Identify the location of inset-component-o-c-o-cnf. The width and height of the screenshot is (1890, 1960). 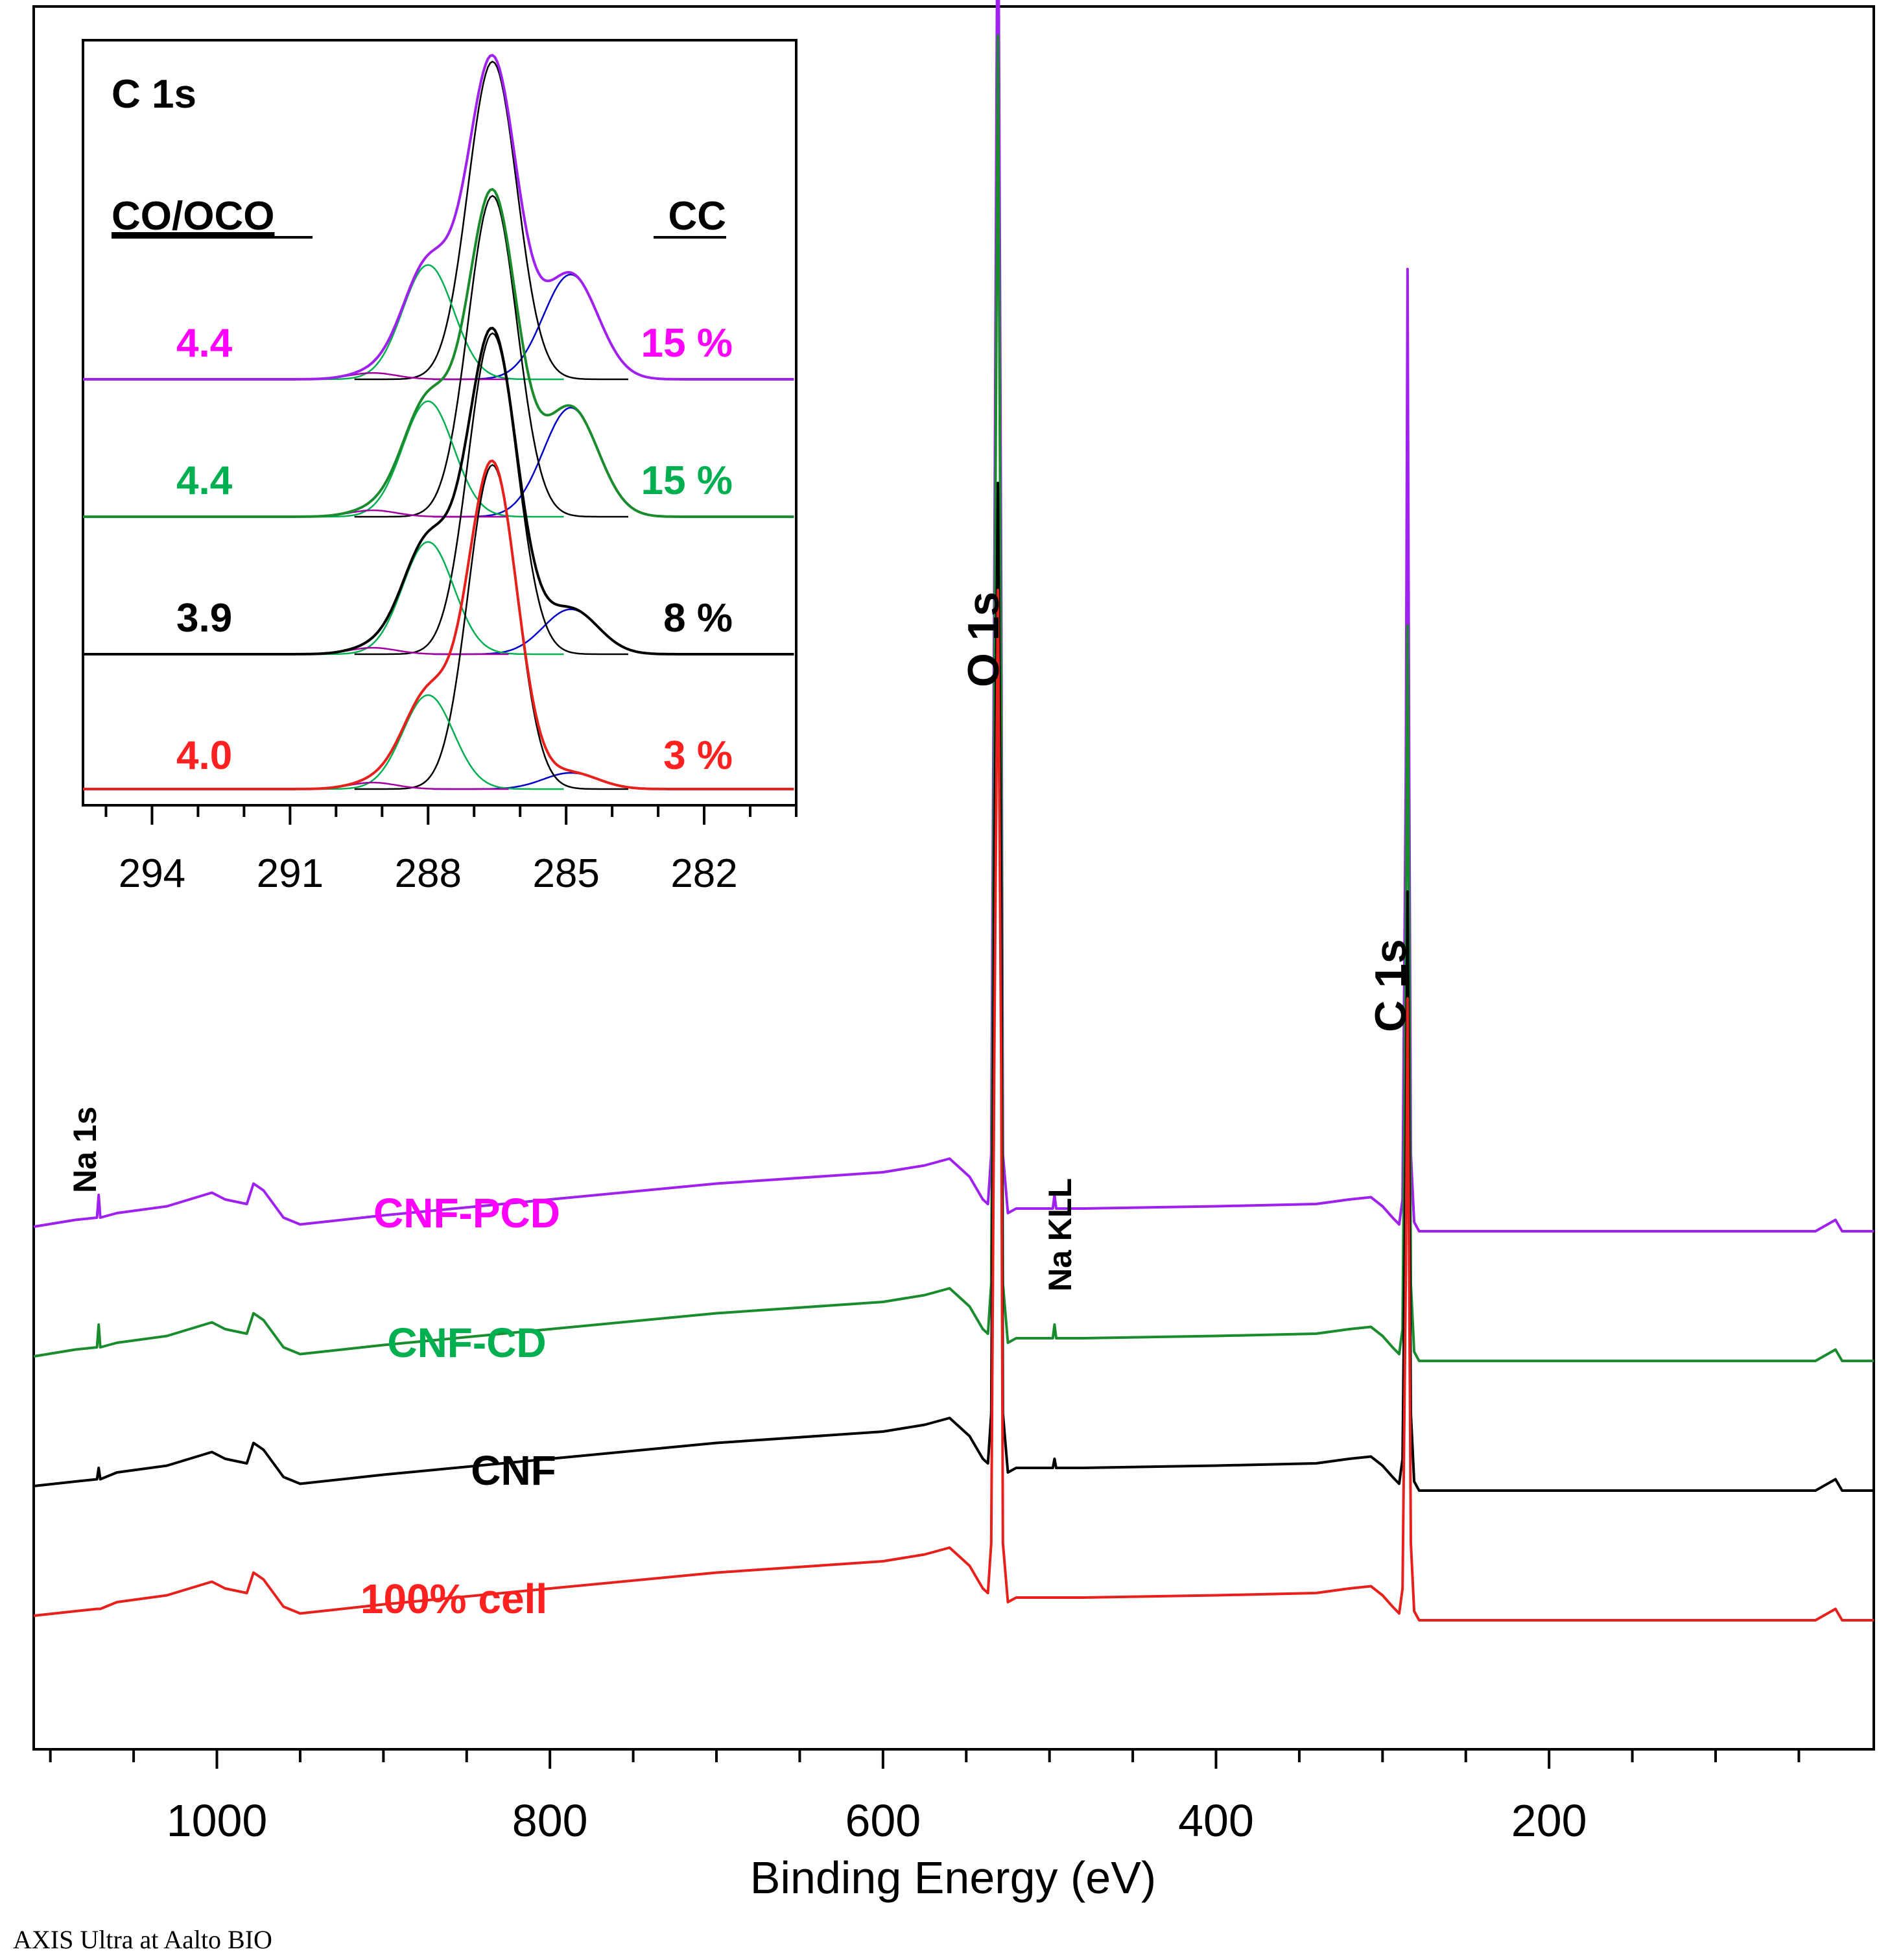
(427, 598).